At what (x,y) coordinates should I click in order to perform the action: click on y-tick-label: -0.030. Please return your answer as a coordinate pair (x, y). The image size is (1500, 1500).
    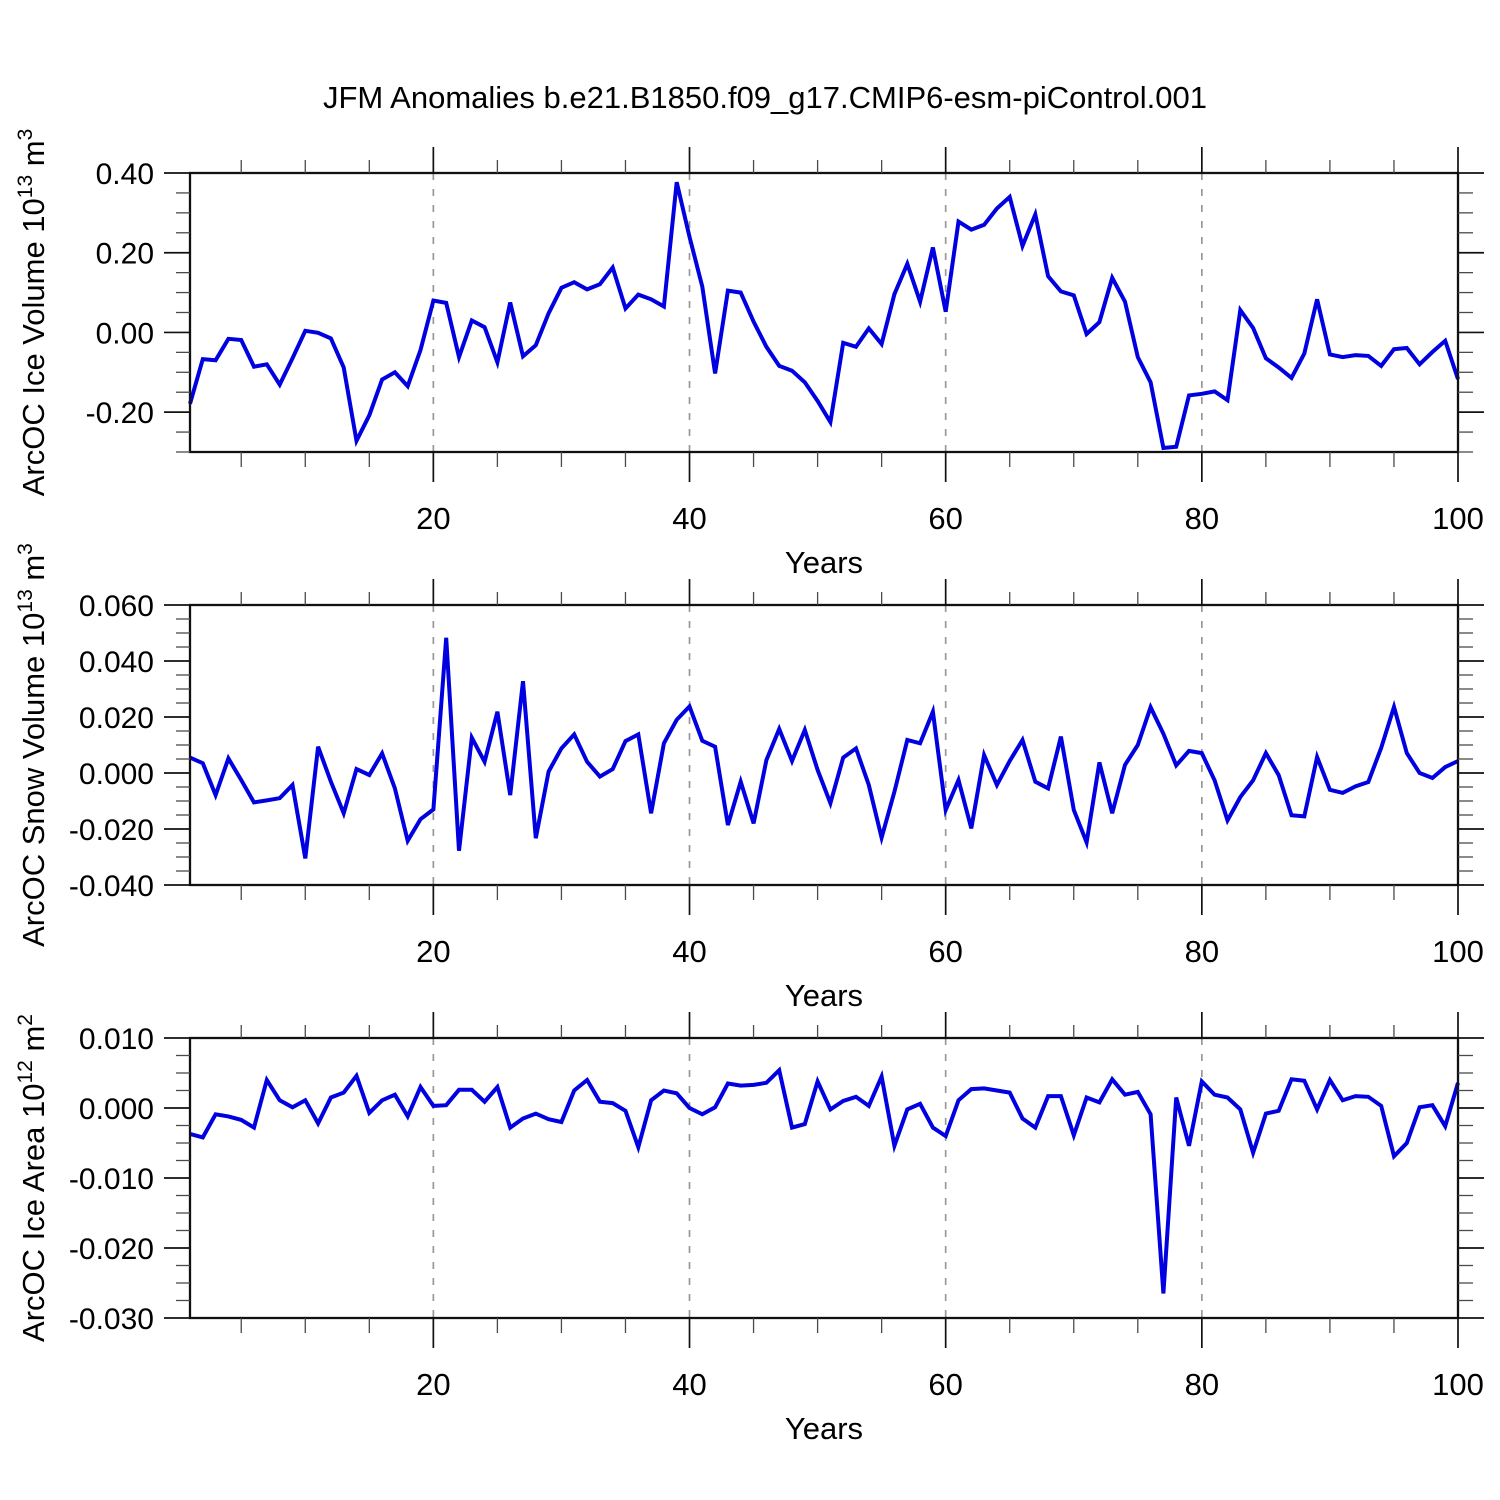
    Looking at the image, I should click on (111, 1319).